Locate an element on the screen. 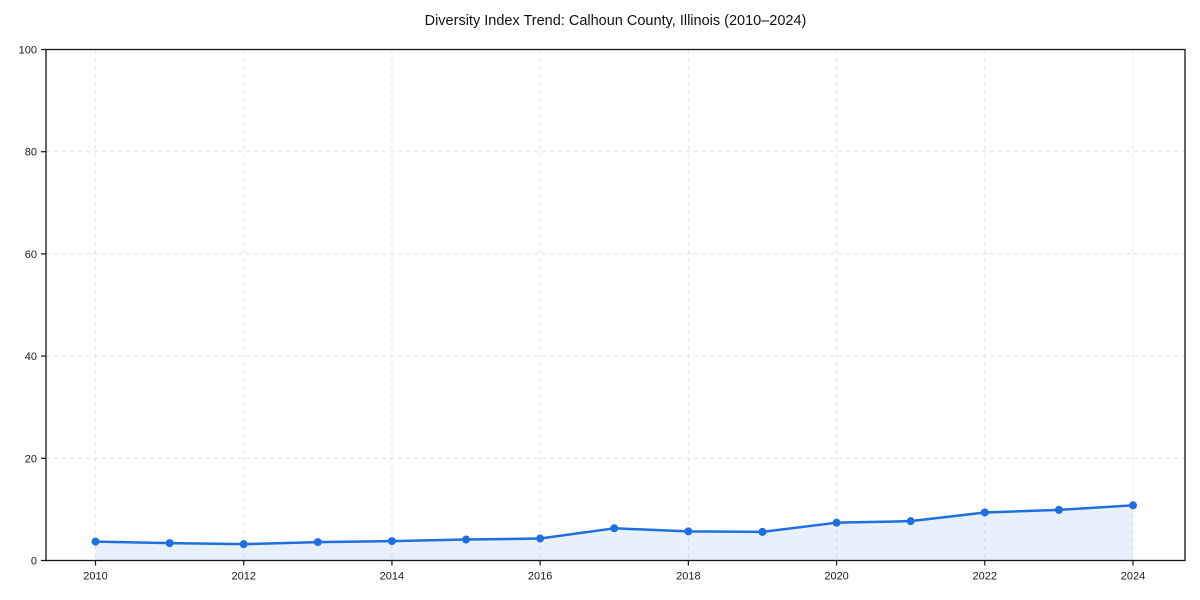 This screenshot has width=1200, height=600. series-area is located at coordinates (614, 533).